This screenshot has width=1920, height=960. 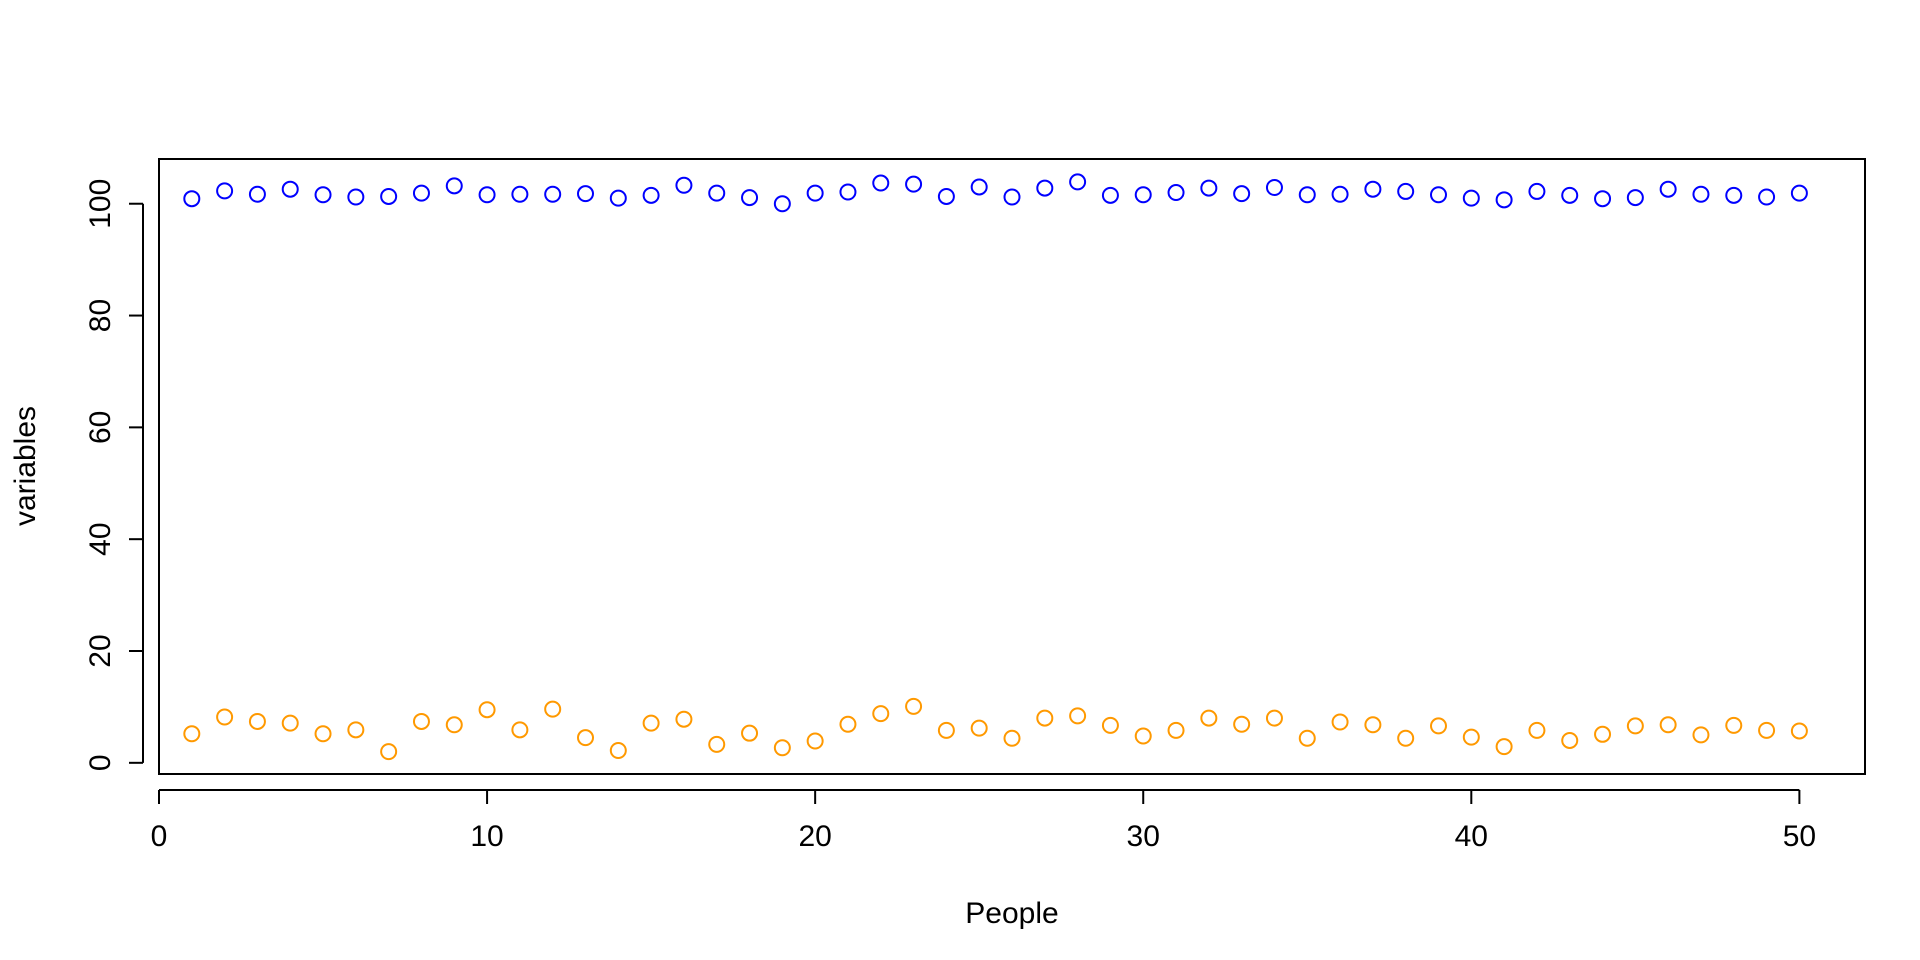 What do you see at coordinates (1011, 913) in the screenshot?
I see `x-axis-title: People` at bounding box center [1011, 913].